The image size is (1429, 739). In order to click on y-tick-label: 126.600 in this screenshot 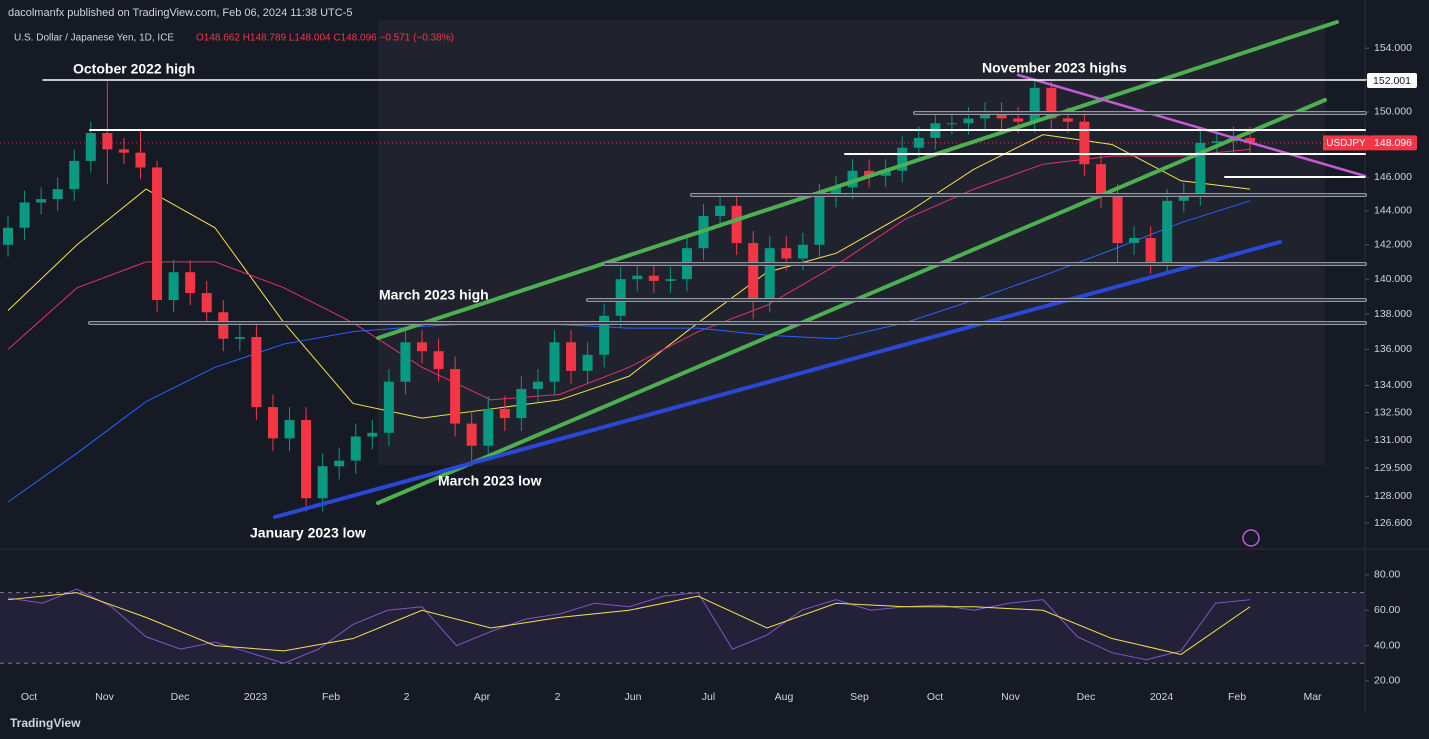, I will do `click(1393, 523)`.